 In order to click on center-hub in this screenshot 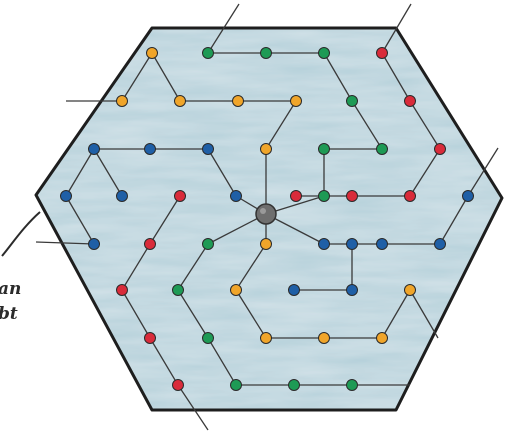, I will do `click(266, 214)`.